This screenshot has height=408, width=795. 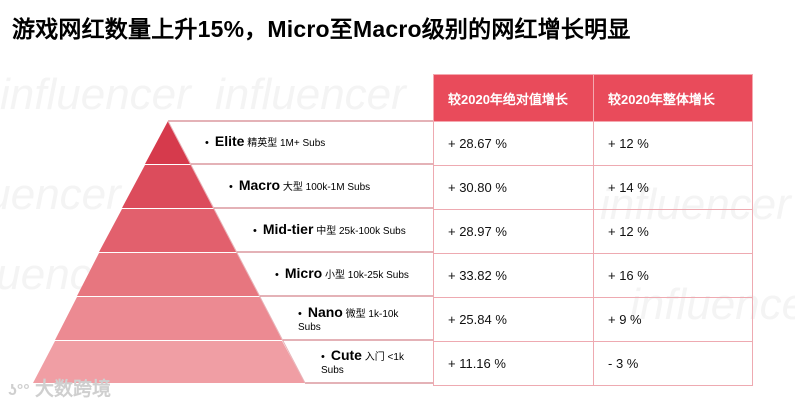 What do you see at coordinates (19, 390) in the screenshot?
I see `logo-icon: ʖ°°` at bounding box center [19, 390].